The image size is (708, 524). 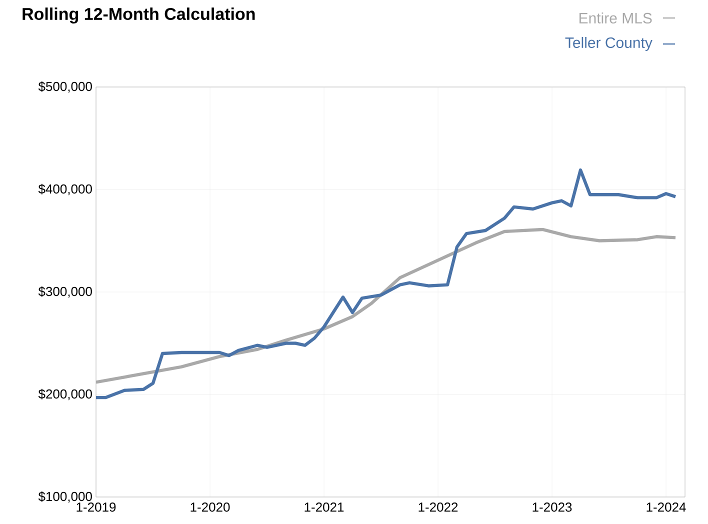 I want to click on y-tick-label: $400,000, so click(x=65, y=190).